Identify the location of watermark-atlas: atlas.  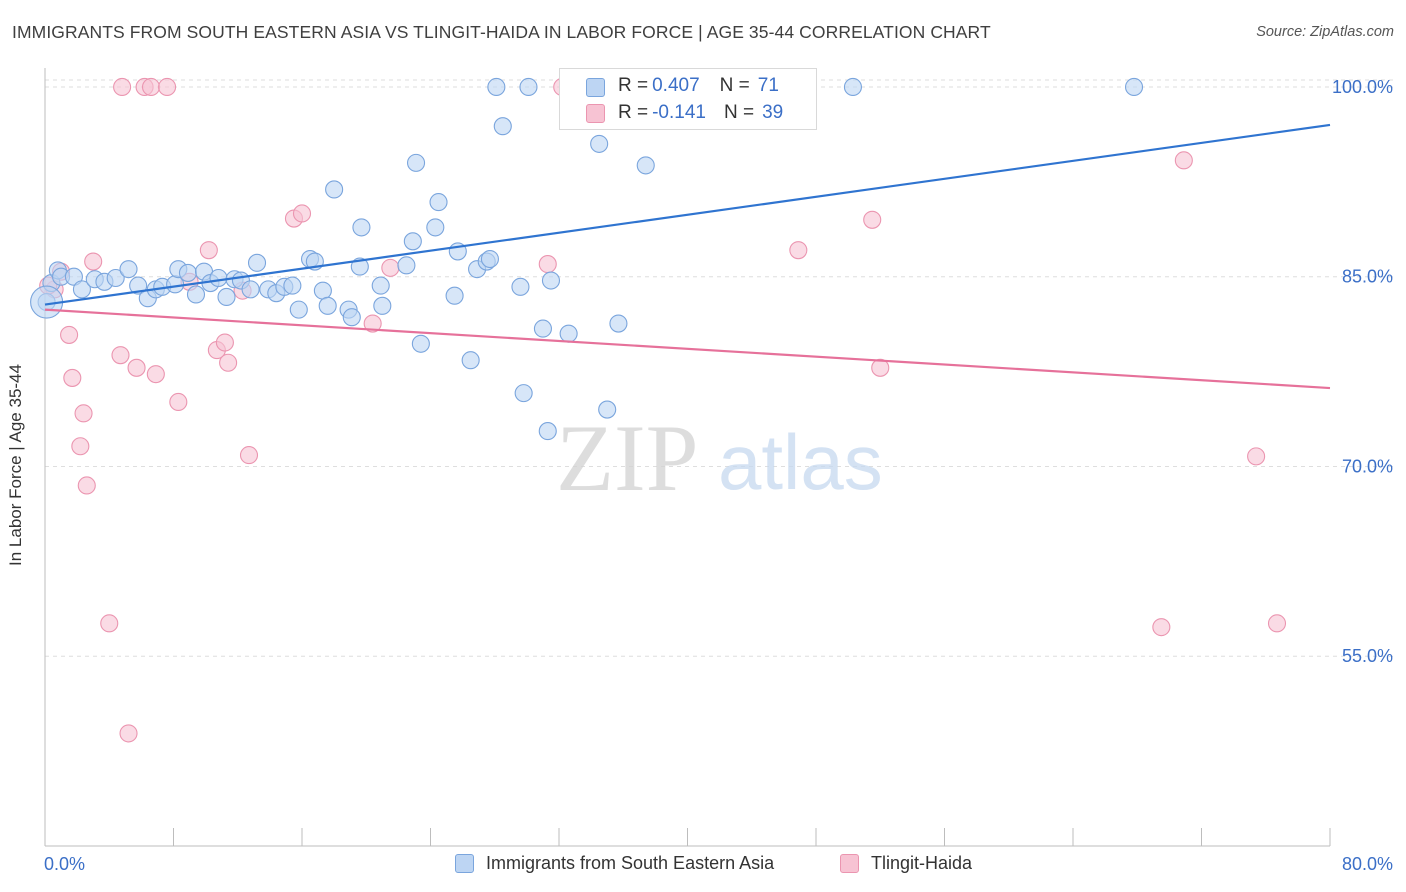
(800, 462).